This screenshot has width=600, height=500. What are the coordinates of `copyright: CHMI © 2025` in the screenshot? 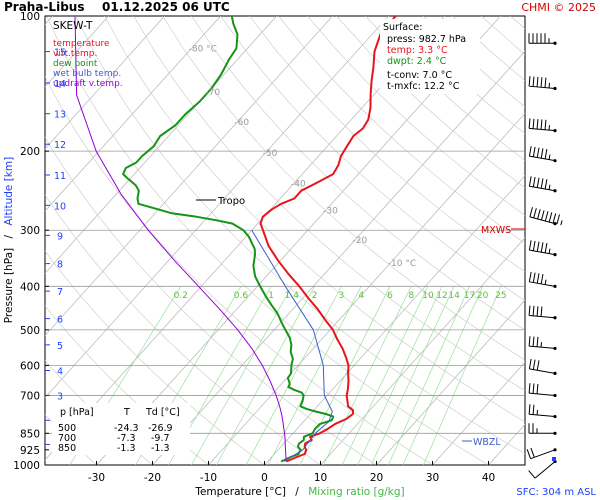 It's located at (558, 7).